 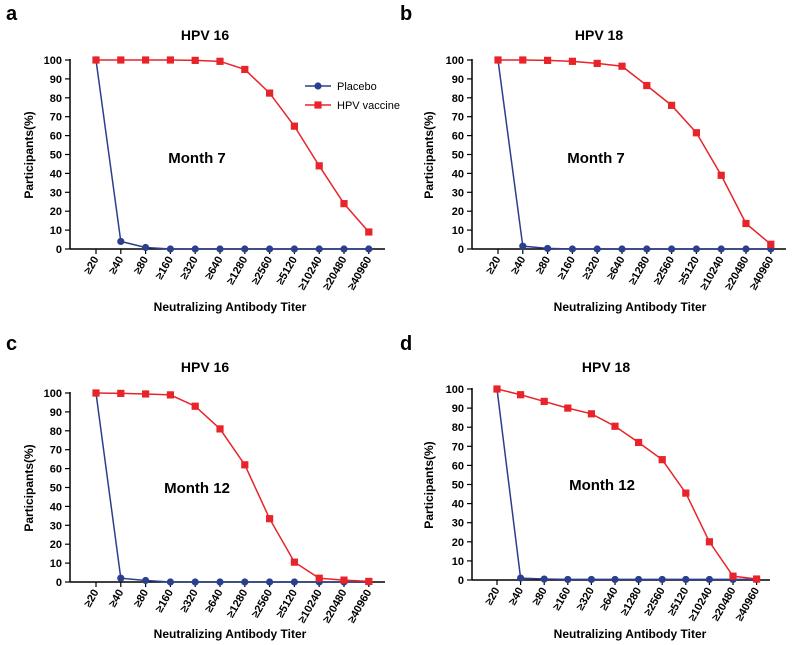 I want to click on x-tick-label: ≥80, so click(x=142, y=599).